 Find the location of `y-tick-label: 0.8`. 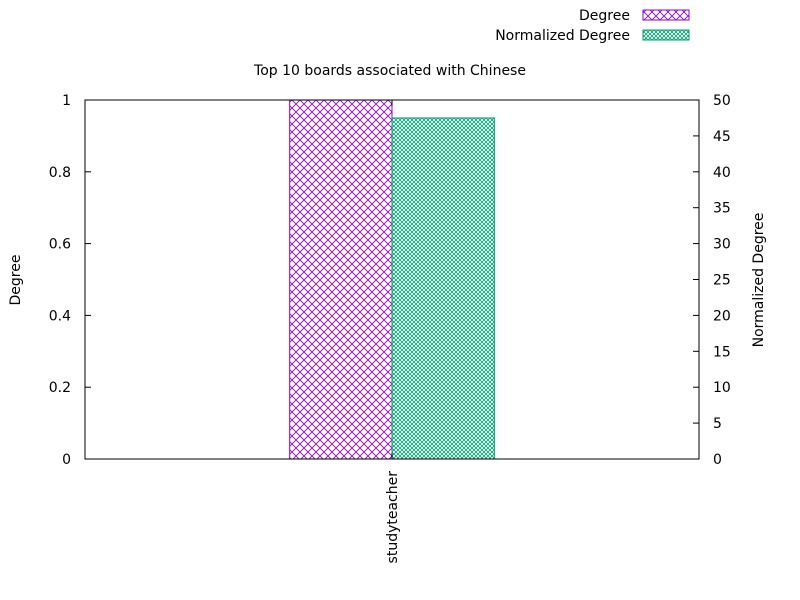

y-tick-label: 0.8 is located at coordinates (60, 173).